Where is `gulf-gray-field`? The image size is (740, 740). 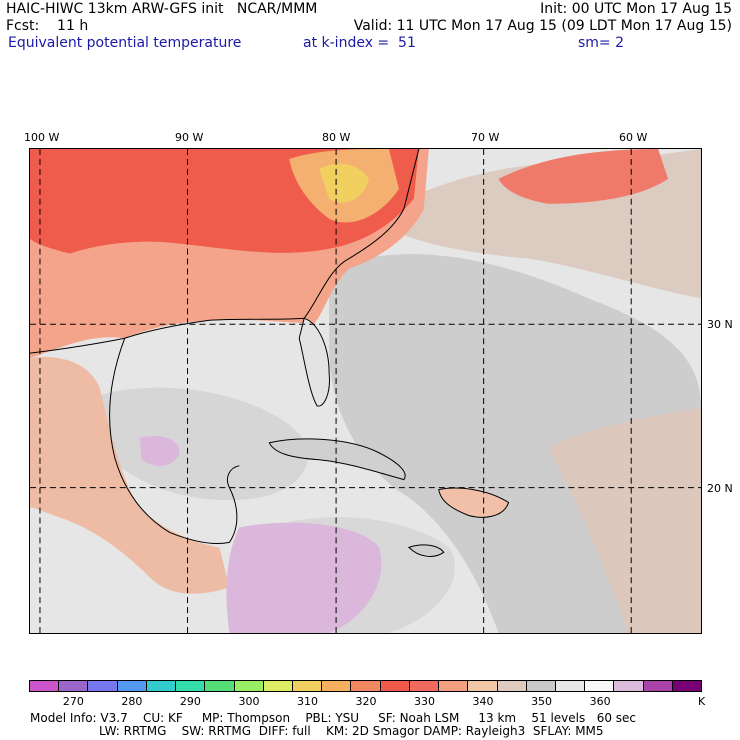
gulf-gray-field is located at coordinates (199, 444).